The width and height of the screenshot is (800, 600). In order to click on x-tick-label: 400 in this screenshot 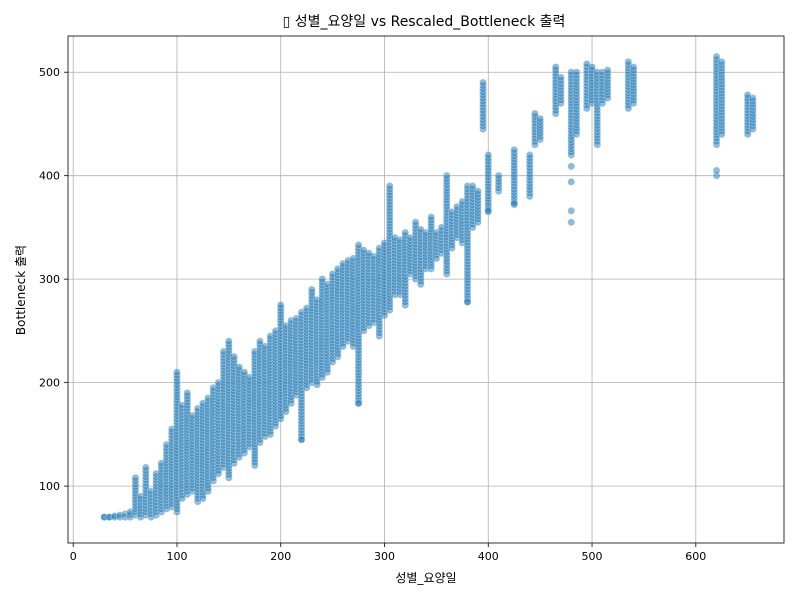, I will do `click(488, 556)`.